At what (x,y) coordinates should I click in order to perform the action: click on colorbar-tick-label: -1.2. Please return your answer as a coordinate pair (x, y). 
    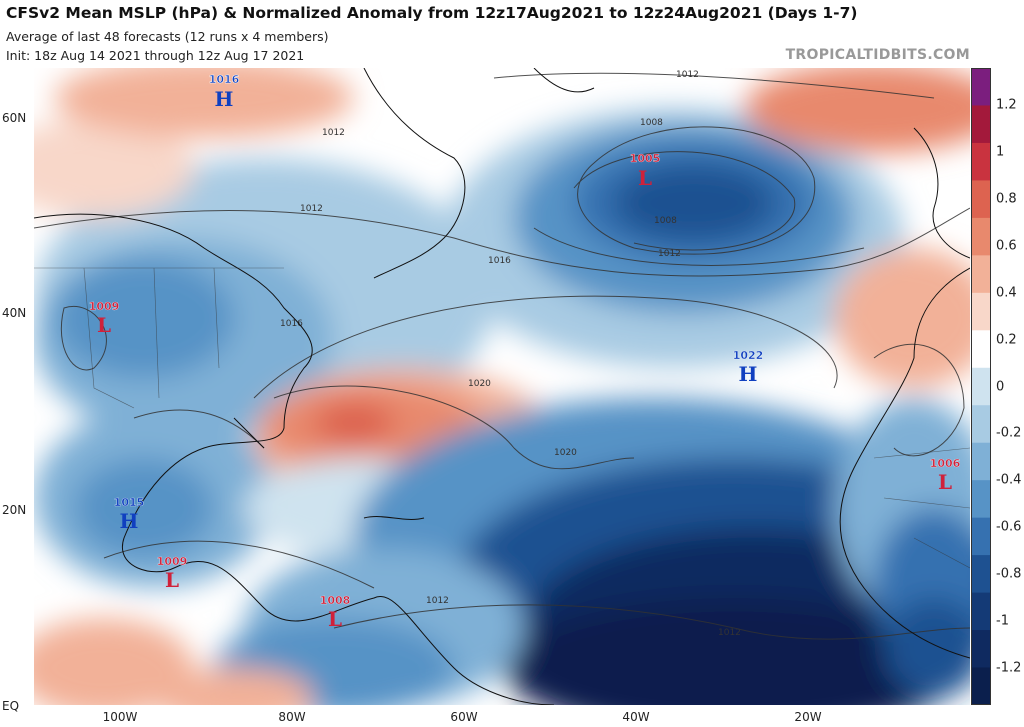
    Looking at the image, I should click on (1009, 668).